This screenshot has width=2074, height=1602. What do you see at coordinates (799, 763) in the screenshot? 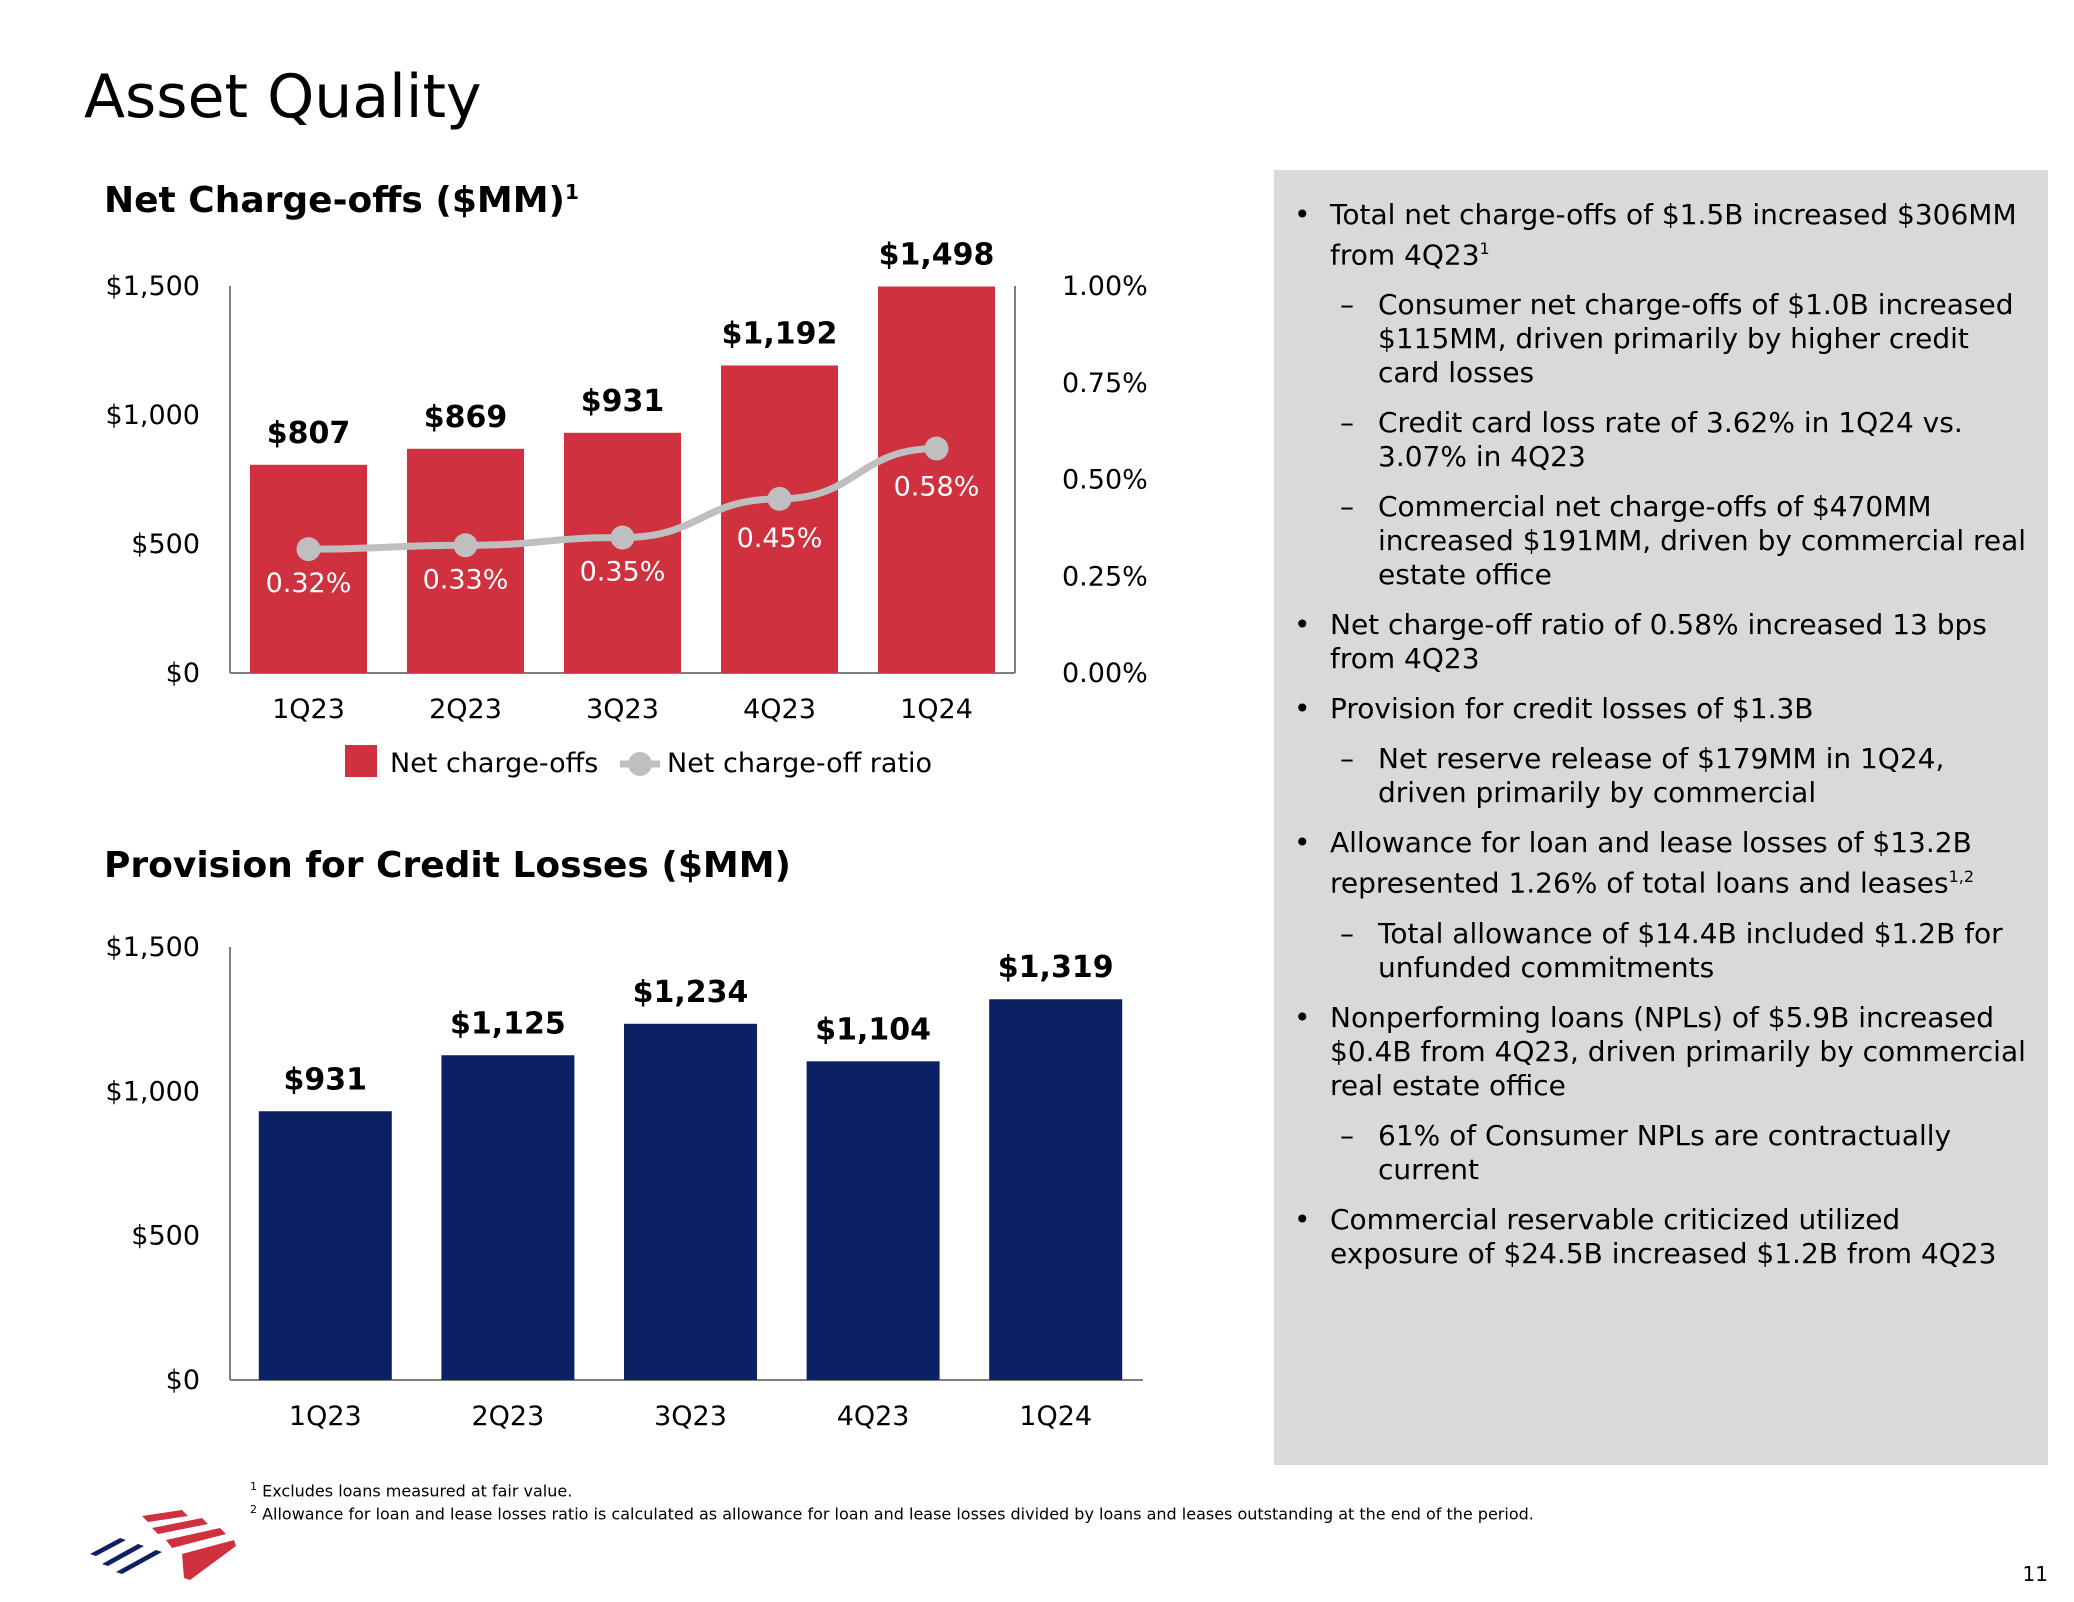
I see `legend-label-ratio: Net charge-off ratio` at bounding box center [799, 763].